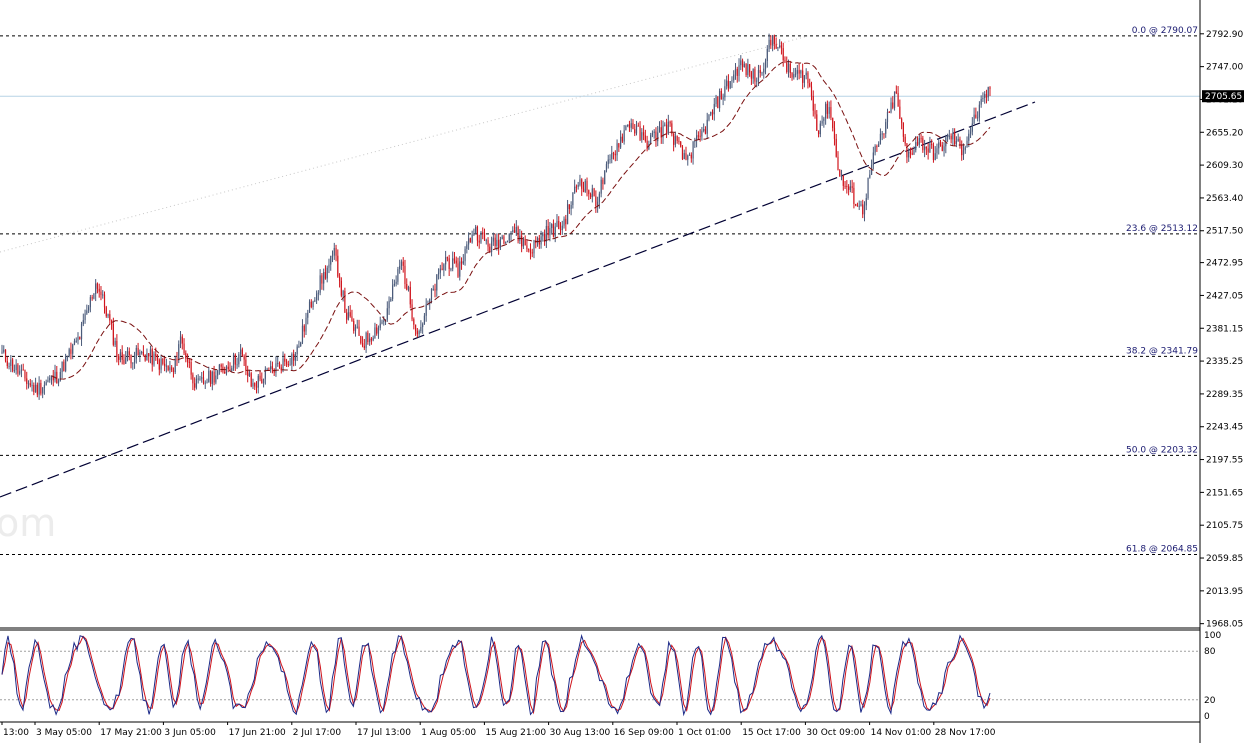  I want to click on stoch-axis-label: 80, so click(1210, 652).